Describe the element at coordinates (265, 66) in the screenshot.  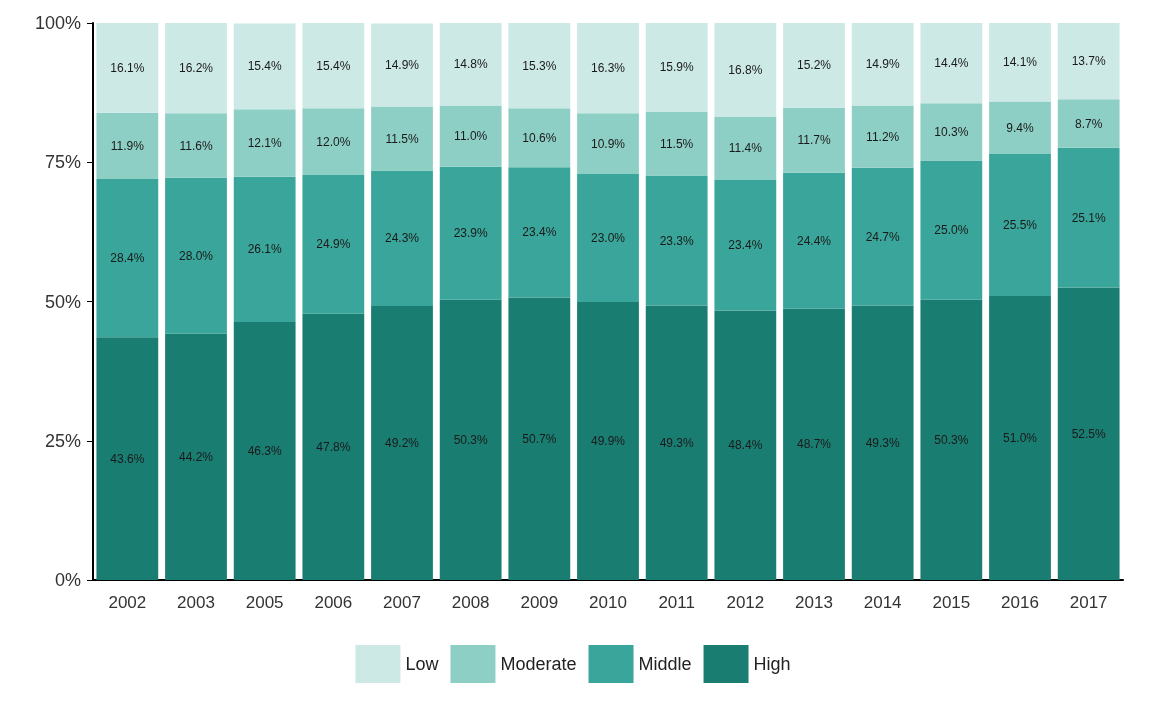
I see `data-label: 15.4%` at that location.